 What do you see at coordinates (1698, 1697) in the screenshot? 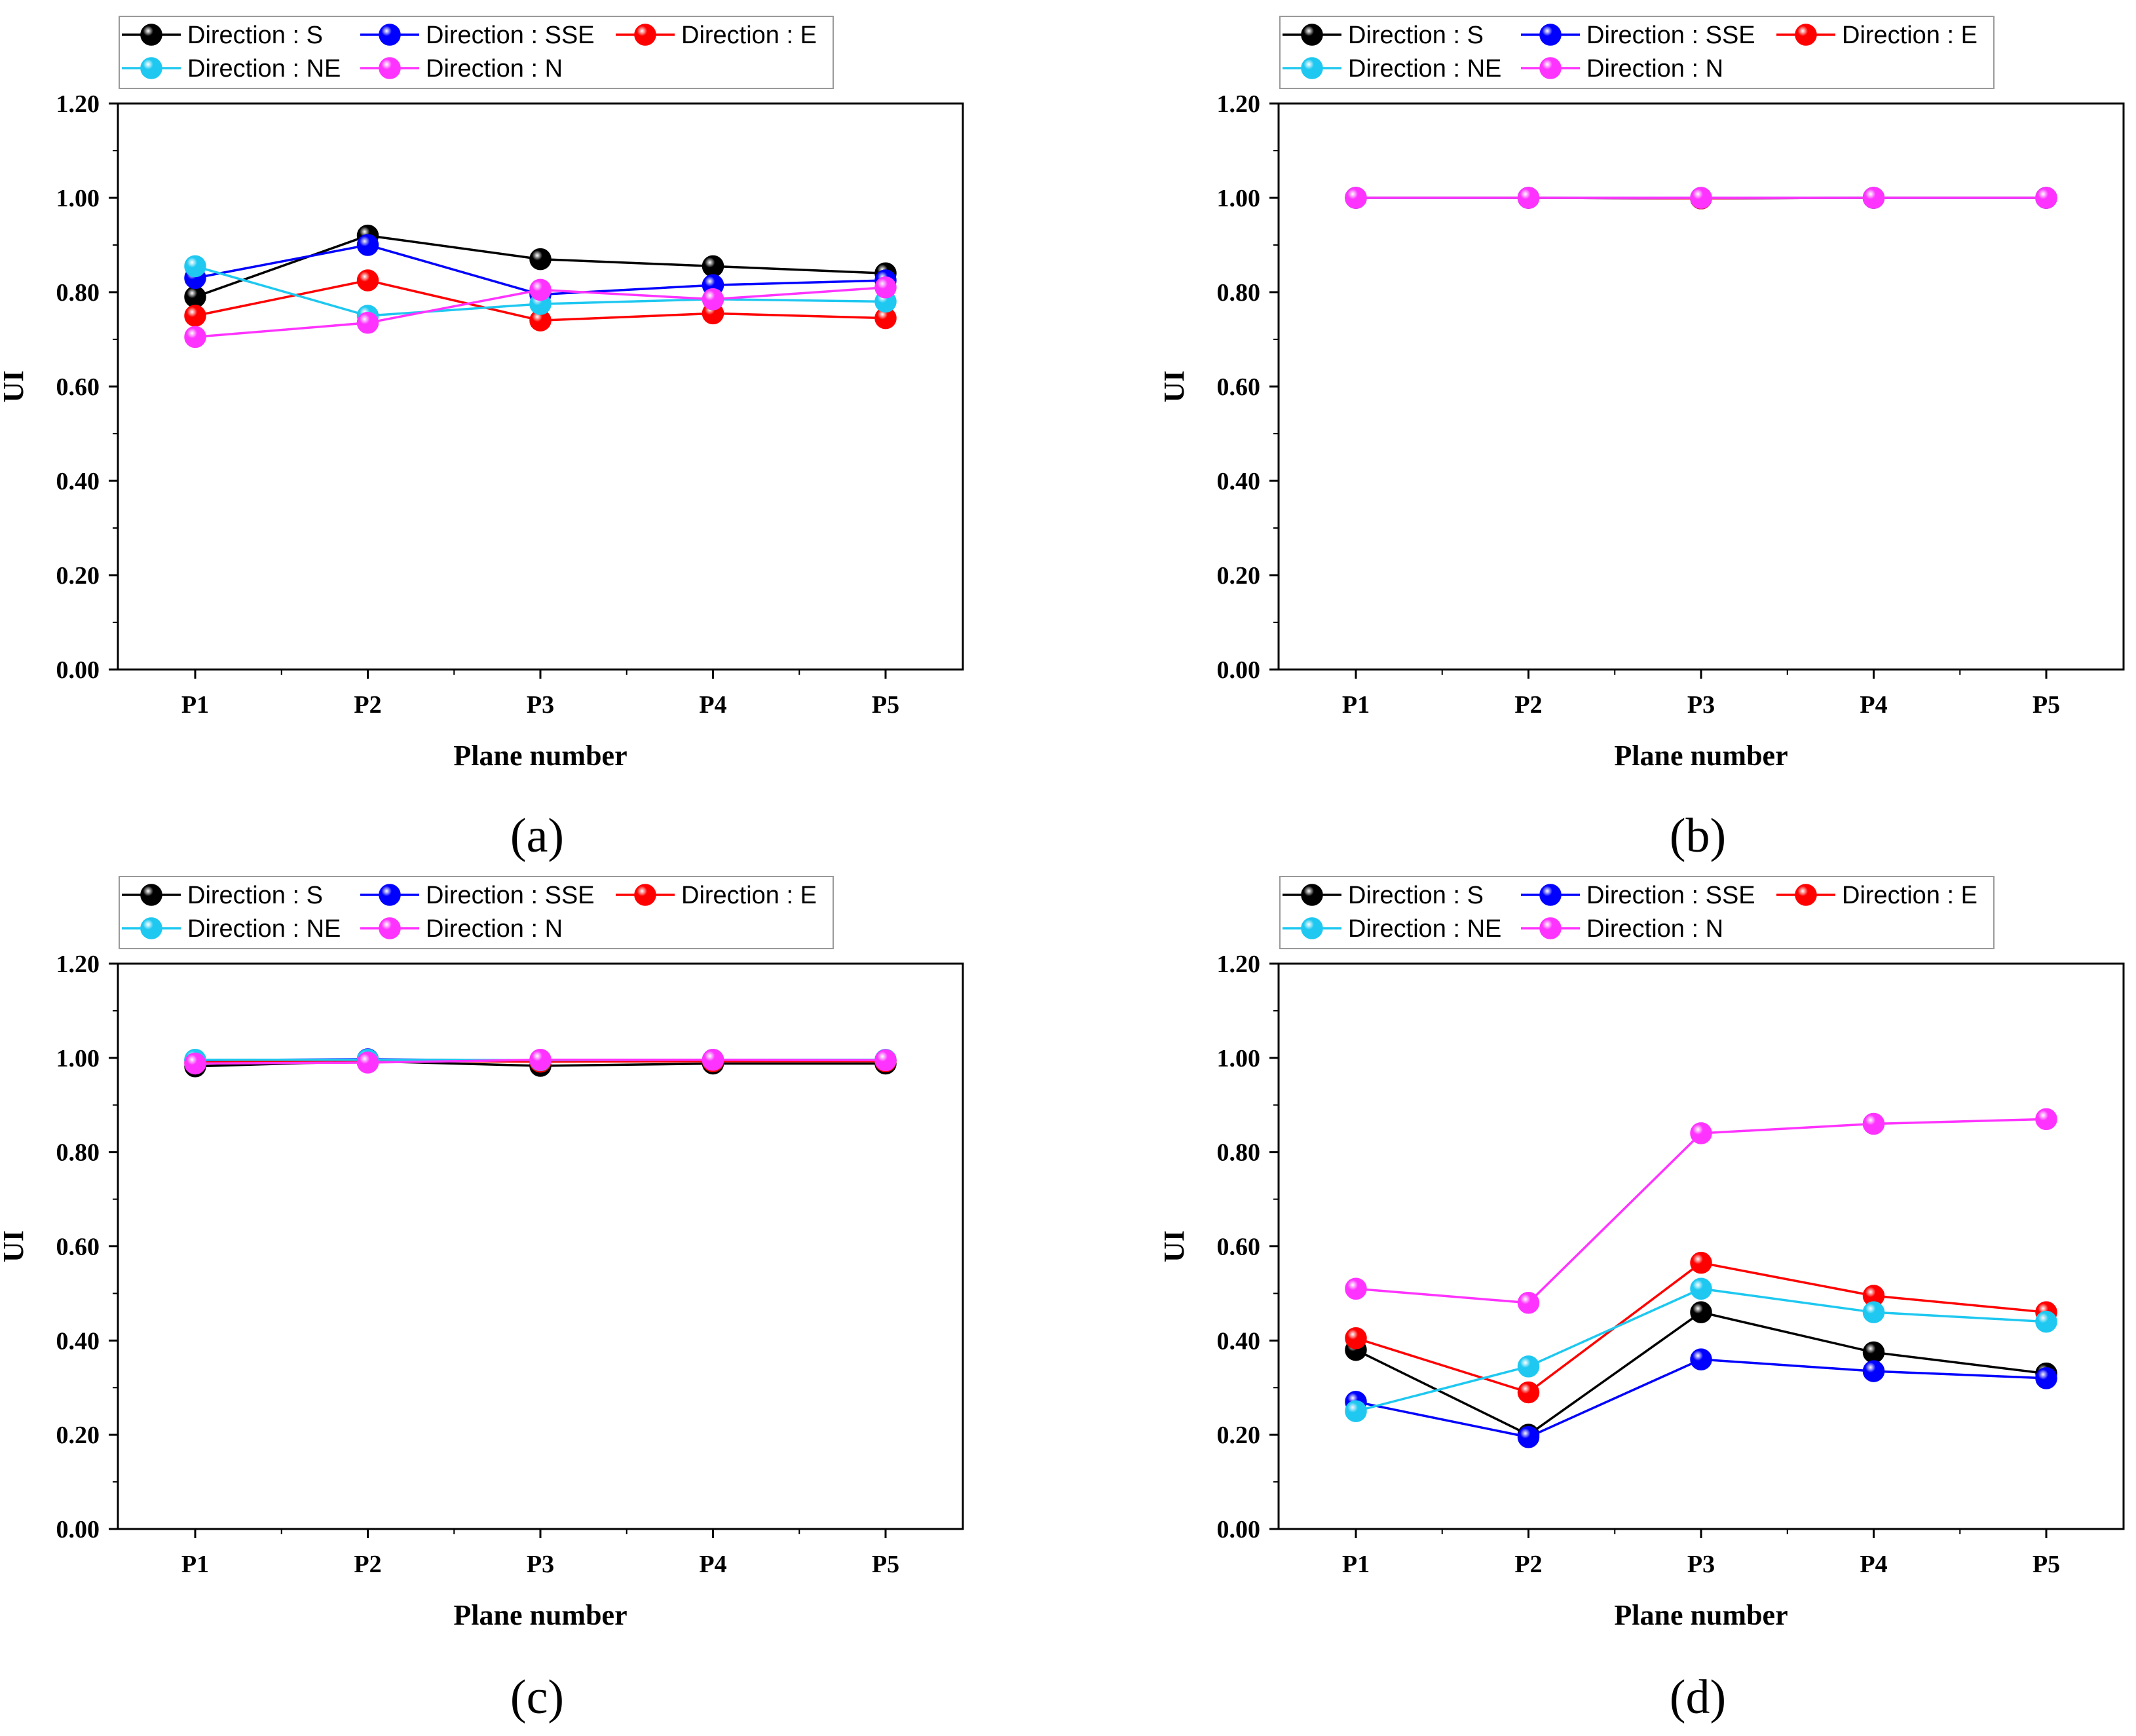
I see `panel-label: (d)` at bounding box center [1698, 1697].